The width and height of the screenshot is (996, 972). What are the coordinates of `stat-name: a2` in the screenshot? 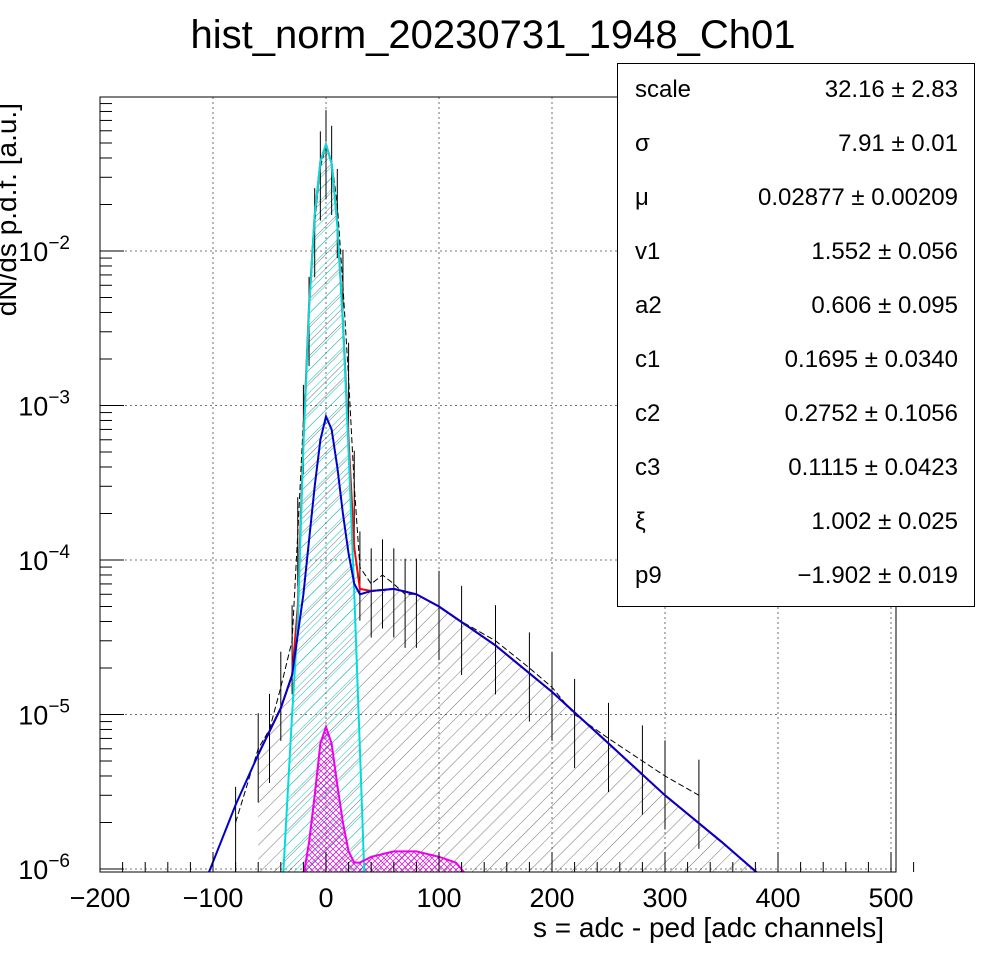 It's located at (648, 305).